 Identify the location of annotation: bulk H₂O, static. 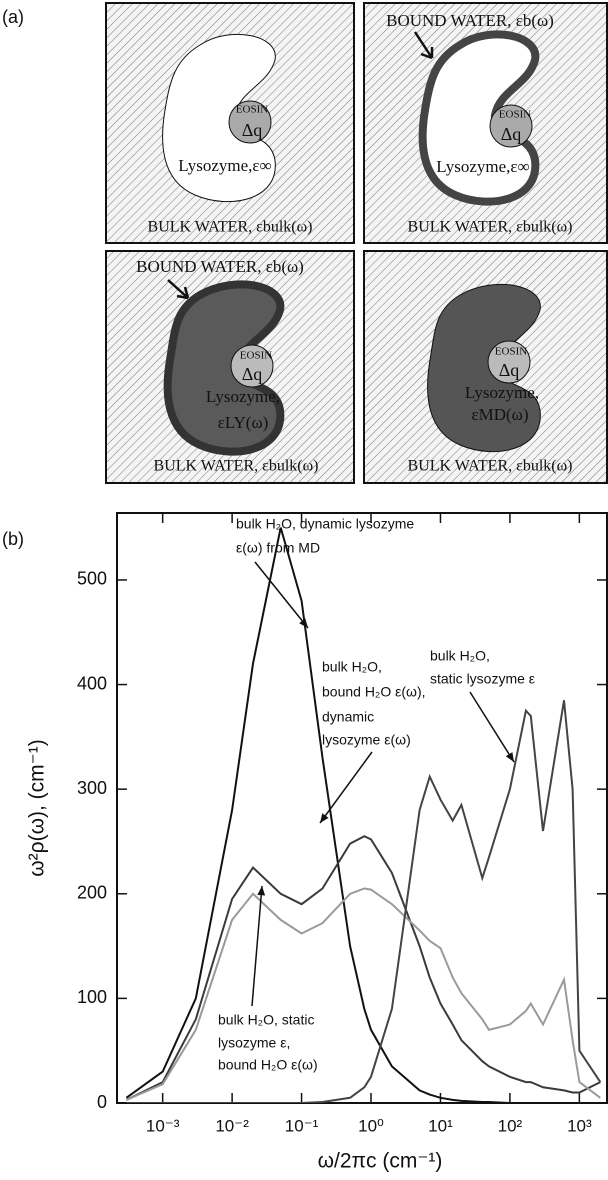
(266, 1020).